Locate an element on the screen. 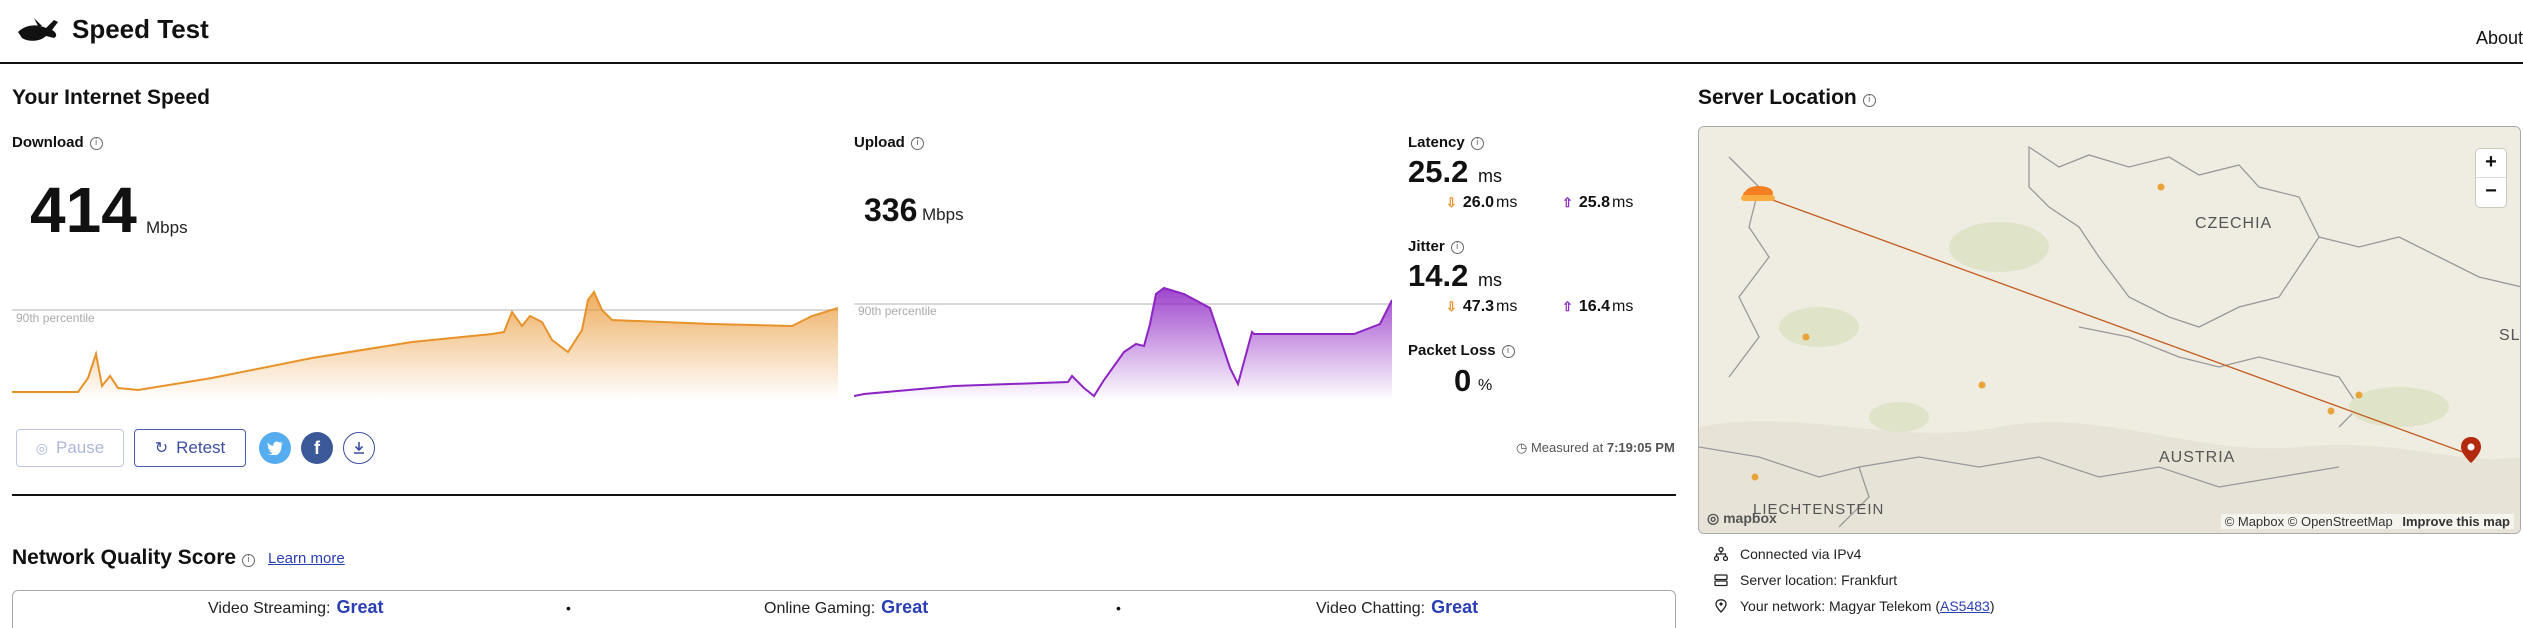 The height and width of the screenshot is (628, 2523). download-area is located at coordinates (425, 346).